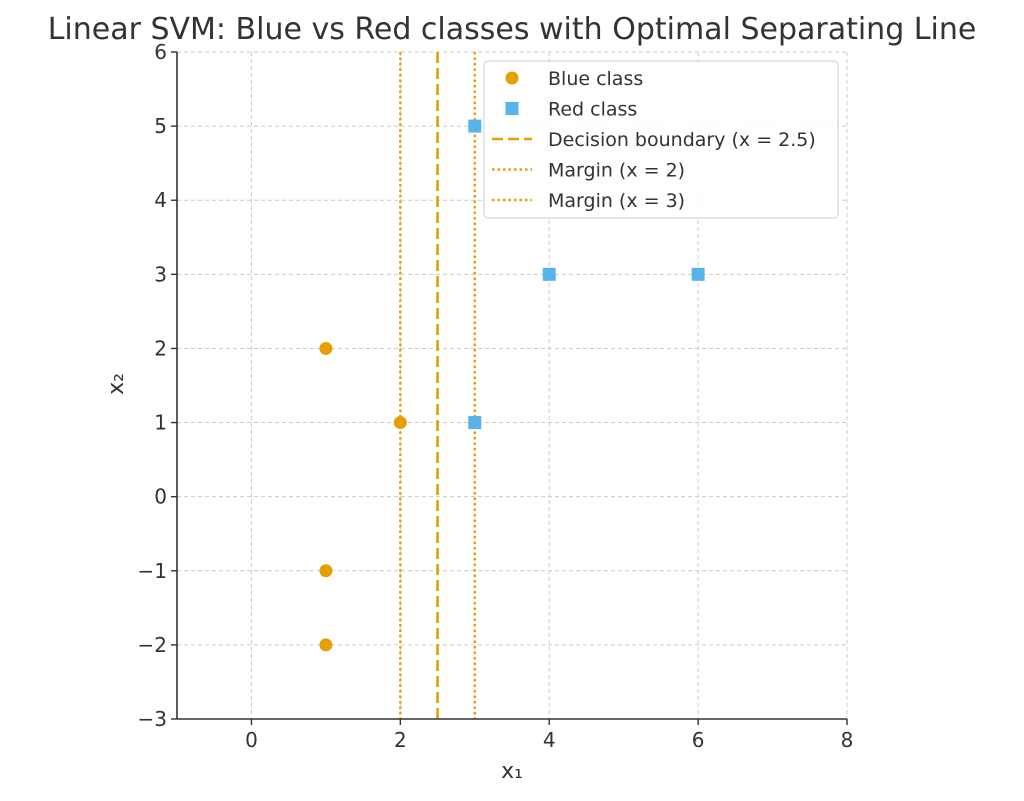 The width and height of the screenshot is (1024, 801). I want to click on y-axis-label: x₂, so click(116, 384).